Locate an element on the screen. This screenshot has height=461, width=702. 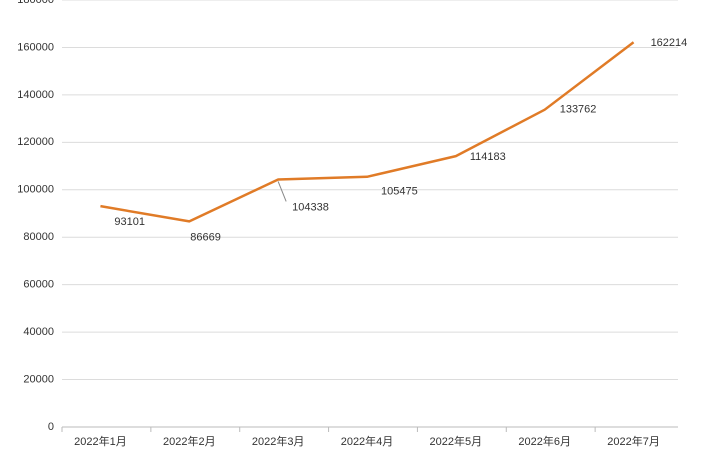
data-label: 162214 is located at coordinates (669, 43).